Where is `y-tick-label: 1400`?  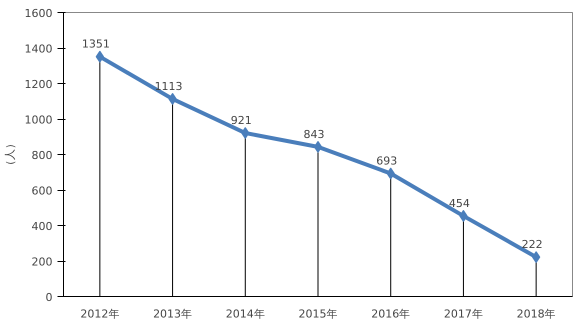 y-tick-label: 1400 is located at coordinates (38, 49).